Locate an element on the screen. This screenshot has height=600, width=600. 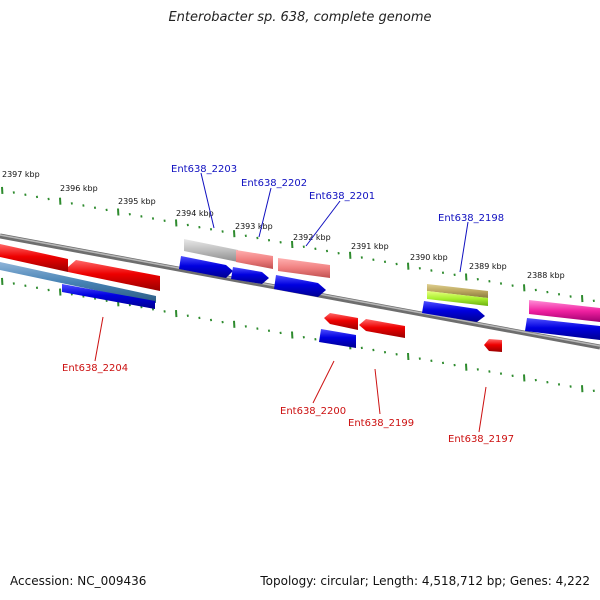
gene-label: Ent638_2203 is located at coordinates (204, 169).